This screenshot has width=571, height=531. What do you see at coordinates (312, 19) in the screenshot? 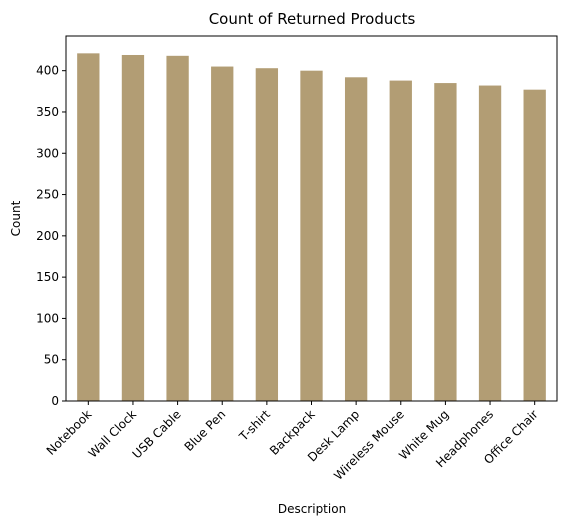
I see `chart-title: Count of Returned Products` at bounding box center [312, 19].